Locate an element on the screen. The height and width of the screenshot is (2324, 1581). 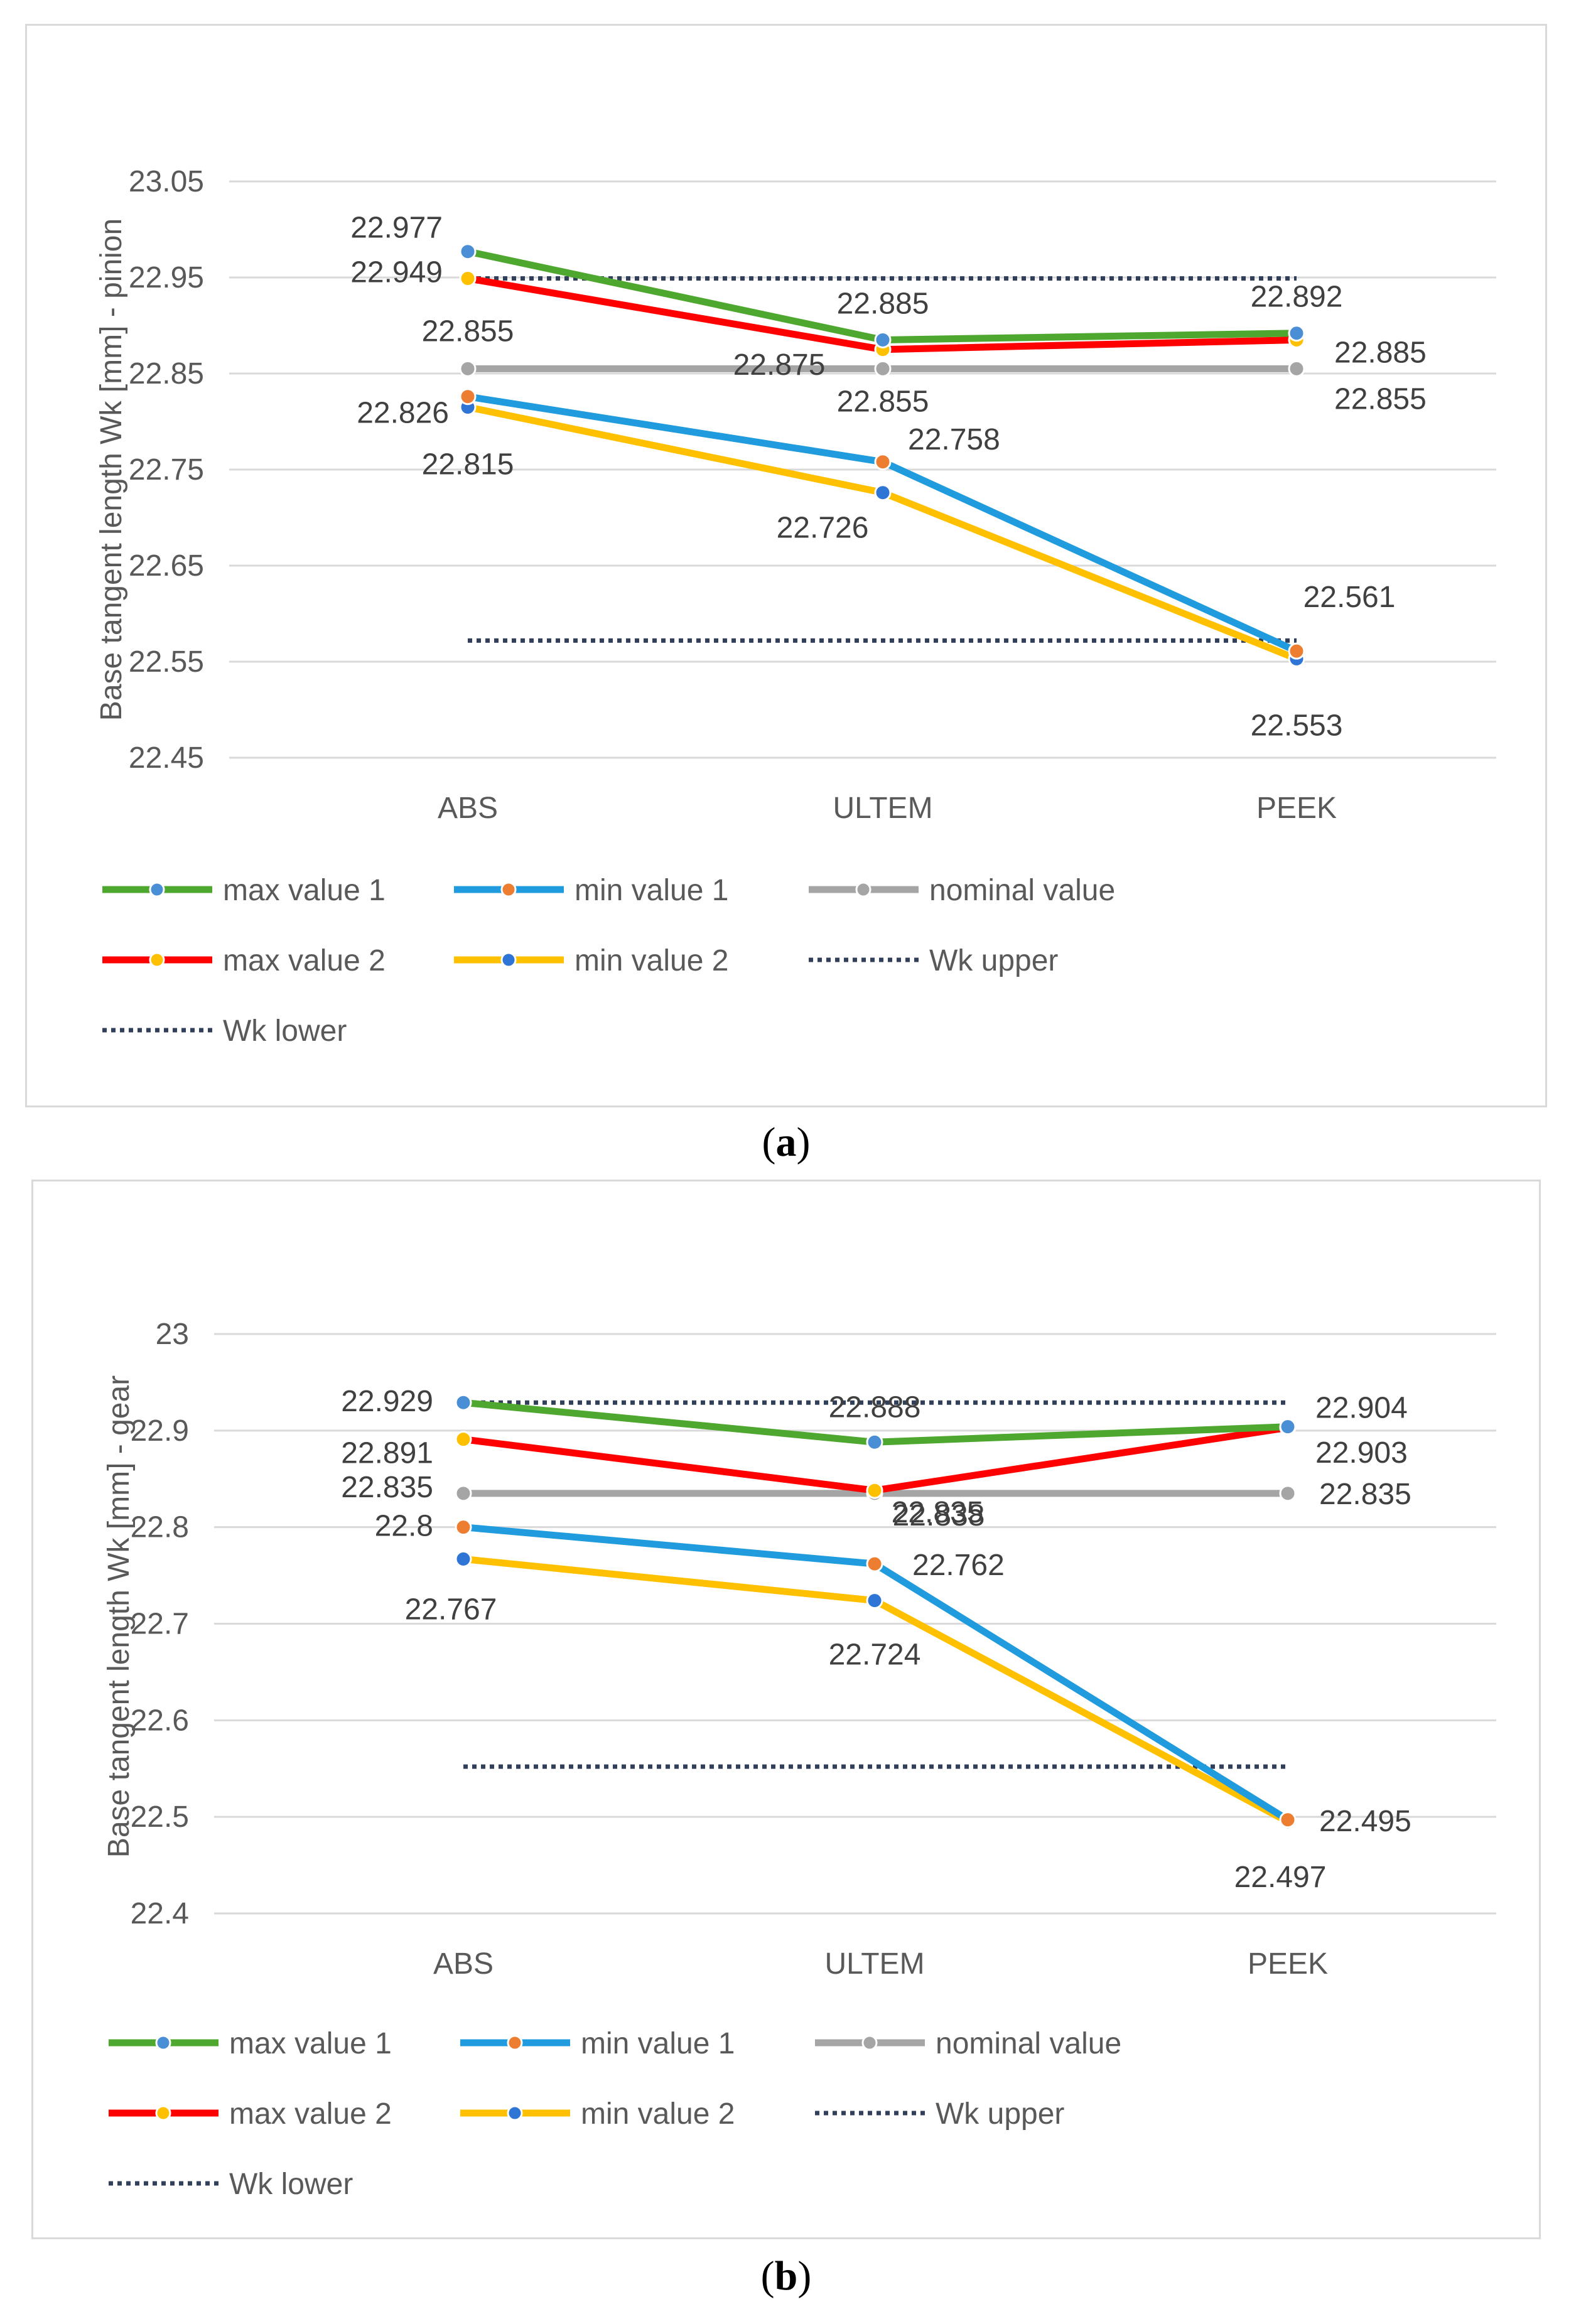
data-label: 22.977 is located at coordinates (396, 228).